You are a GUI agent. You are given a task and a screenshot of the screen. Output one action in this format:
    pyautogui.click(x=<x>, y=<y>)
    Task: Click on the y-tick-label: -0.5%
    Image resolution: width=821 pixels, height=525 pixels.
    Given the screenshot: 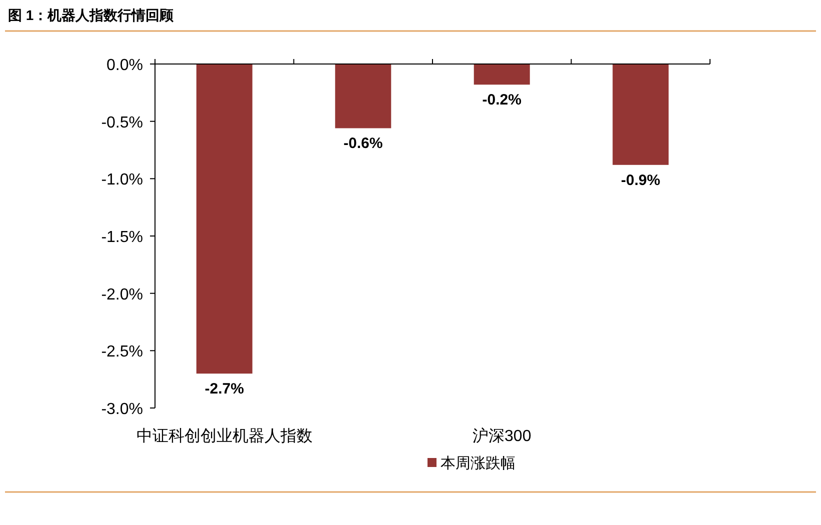 What is the action you would take?
    pyautogui.click(x=122, y=123)
    